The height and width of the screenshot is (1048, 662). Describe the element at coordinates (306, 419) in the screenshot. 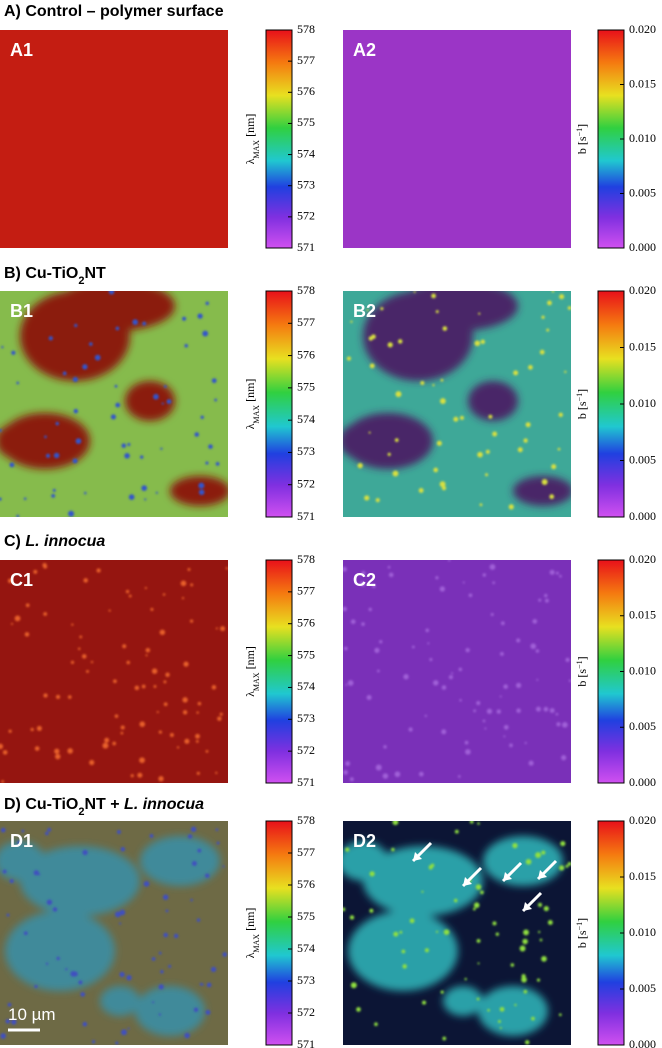

I see `tick-label: 574` at that location.